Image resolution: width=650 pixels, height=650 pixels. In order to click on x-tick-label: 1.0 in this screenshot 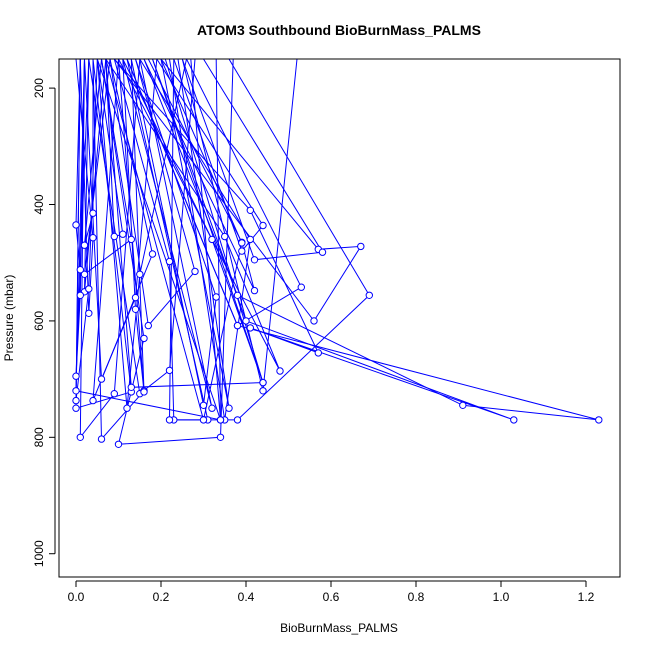, I will do `click(501, 597)`.